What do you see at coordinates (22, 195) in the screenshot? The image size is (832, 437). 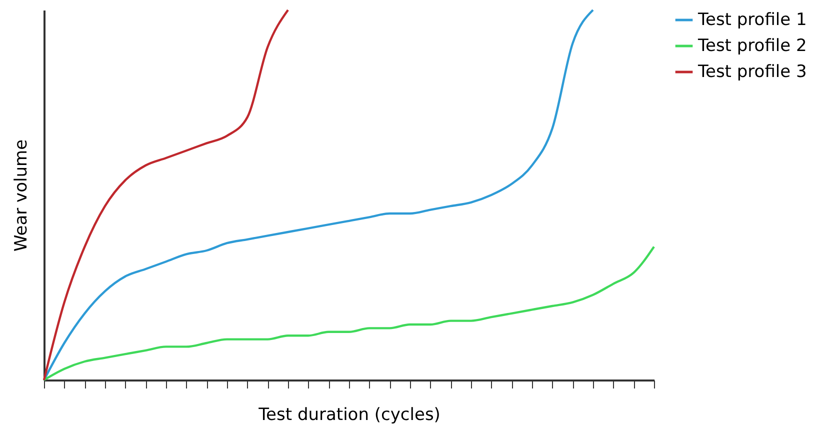 I see `y-axis-title: Wear volume` at bounding box center [22, 195].